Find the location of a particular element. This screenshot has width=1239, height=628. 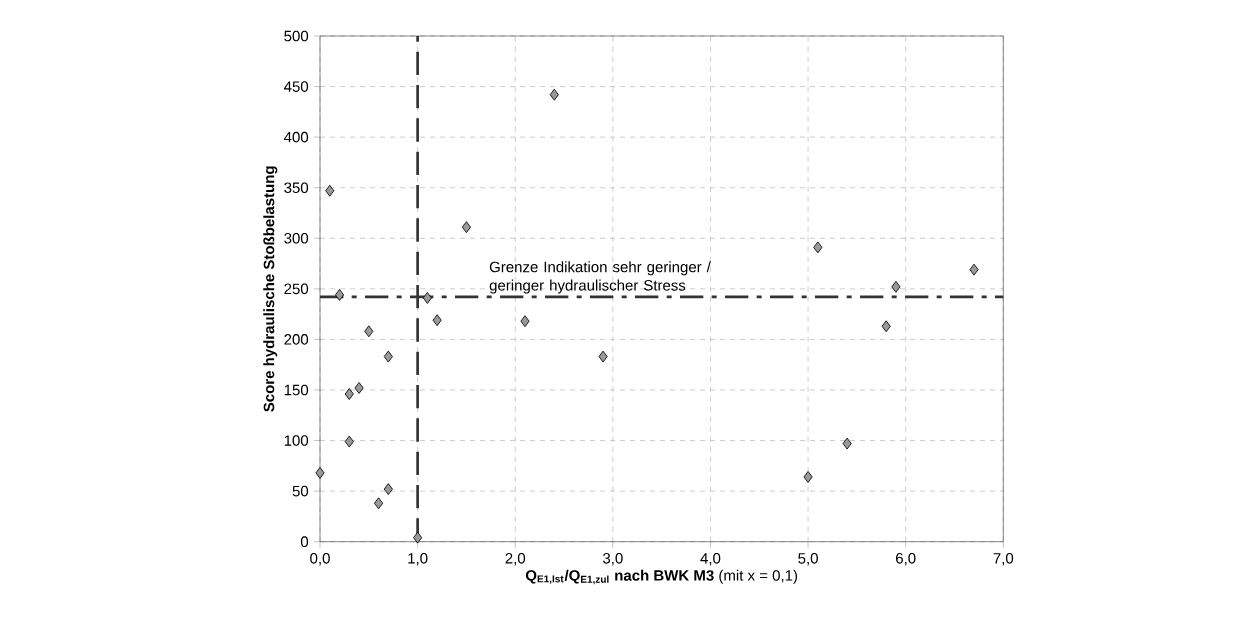

x-tick-label: 1,0 is located at coordinates (418, 559).